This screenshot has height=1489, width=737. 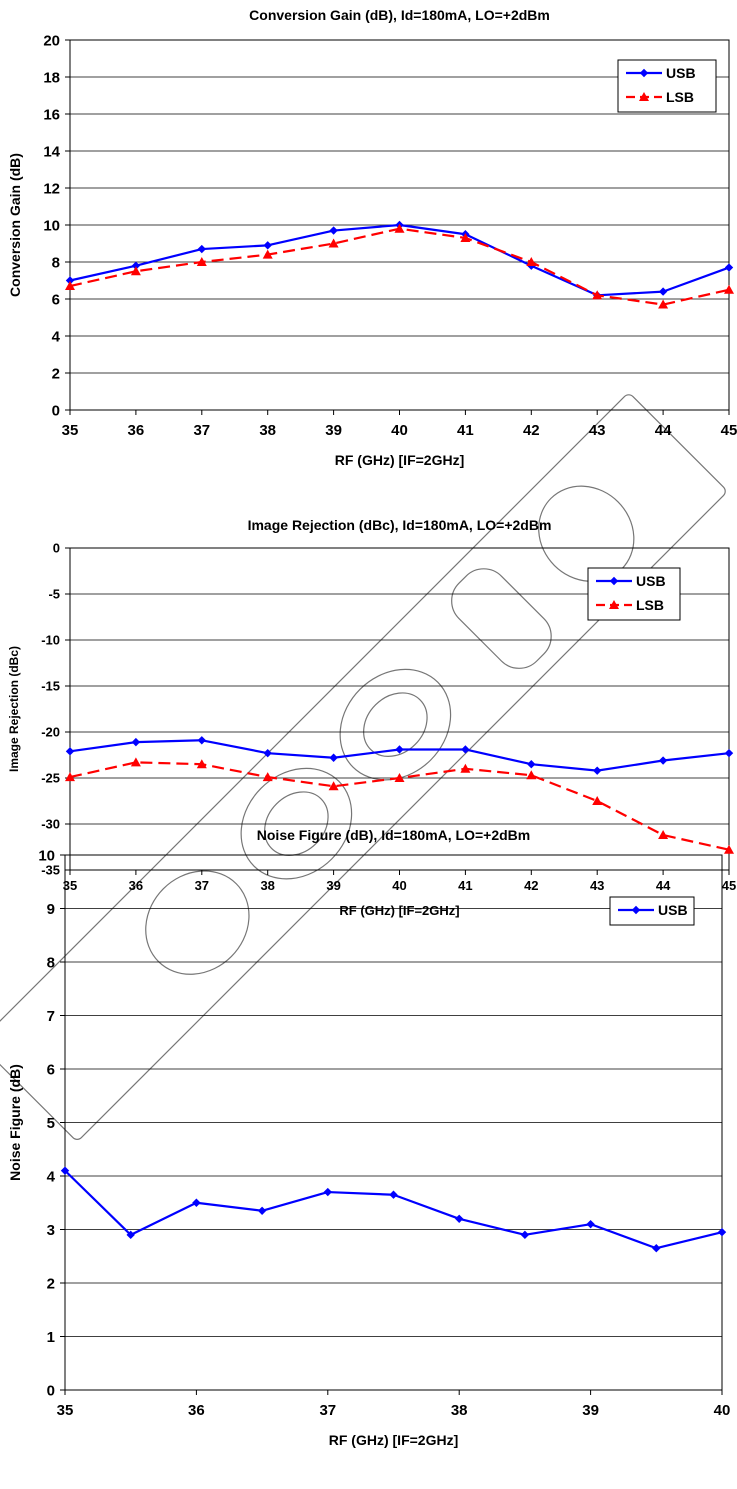 What do you see at coordinates (51, 40) in the screenshot?
I see `y-tick-label: 20` at bounding box center [51, 40].